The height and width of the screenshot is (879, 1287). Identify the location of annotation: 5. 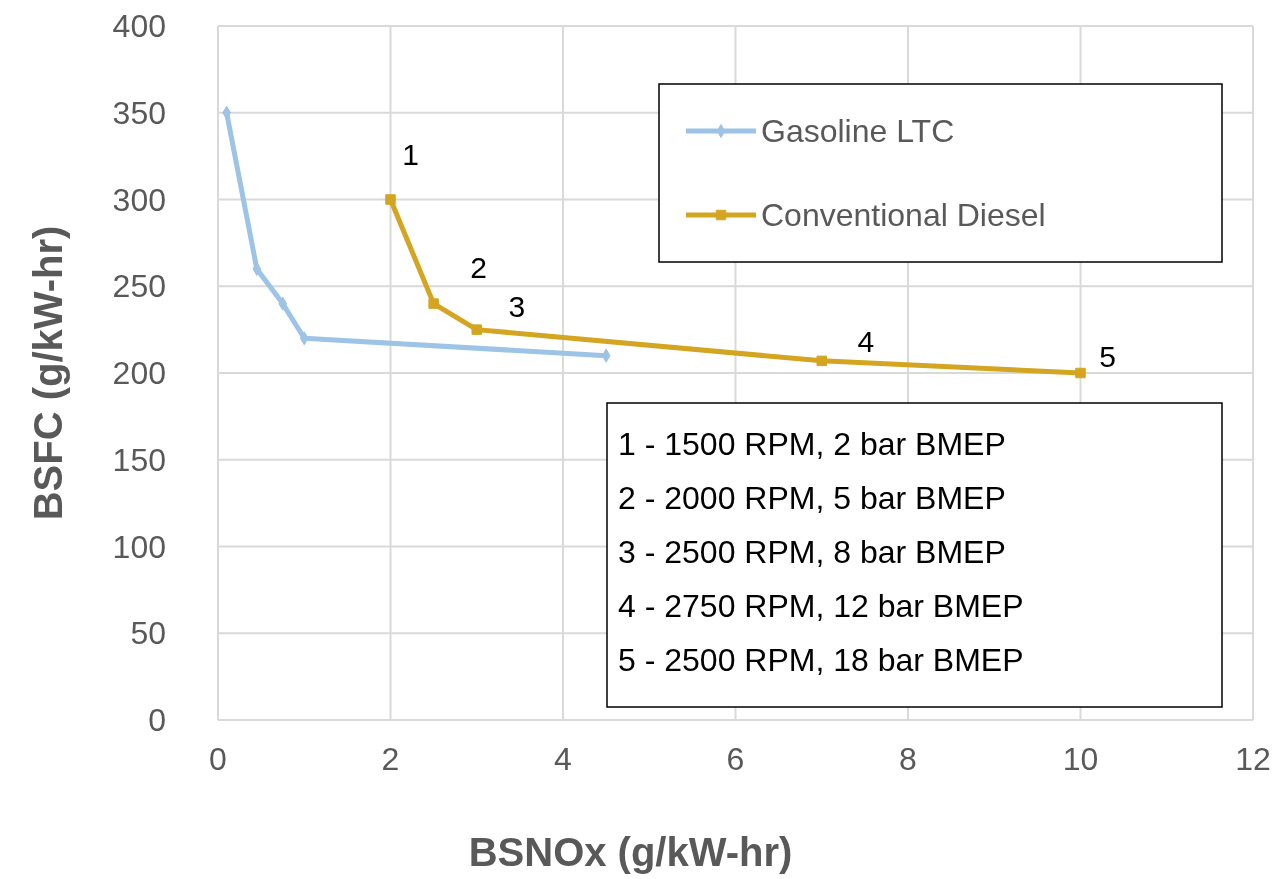
(1107, 356).